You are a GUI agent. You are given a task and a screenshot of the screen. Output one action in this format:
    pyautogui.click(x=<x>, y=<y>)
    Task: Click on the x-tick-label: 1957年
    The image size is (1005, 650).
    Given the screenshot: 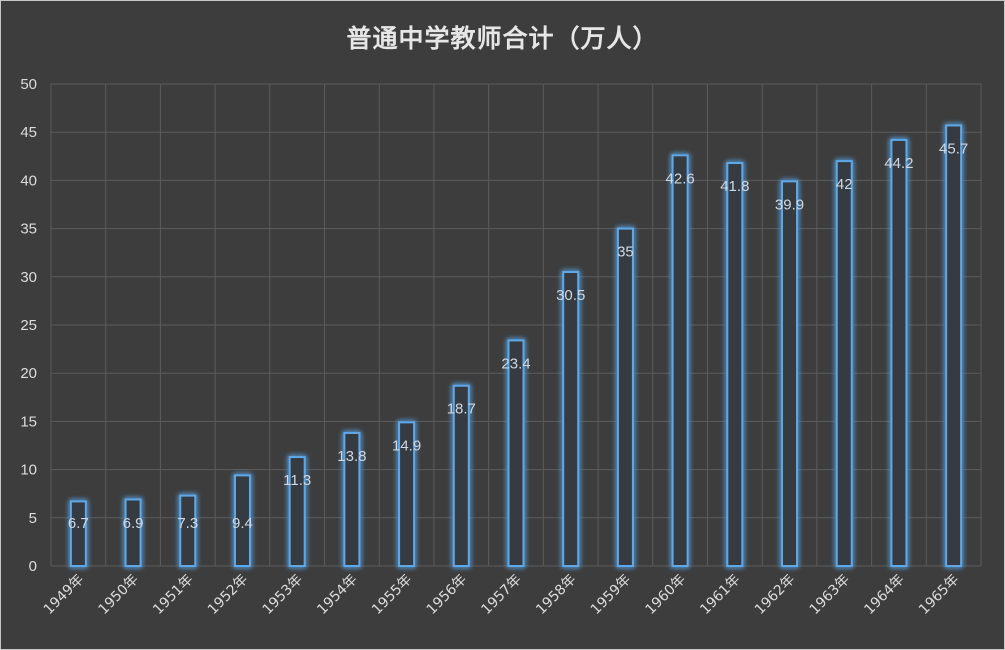 What is the action you would take?
    pyautogui.click(x=501, y=595)
    